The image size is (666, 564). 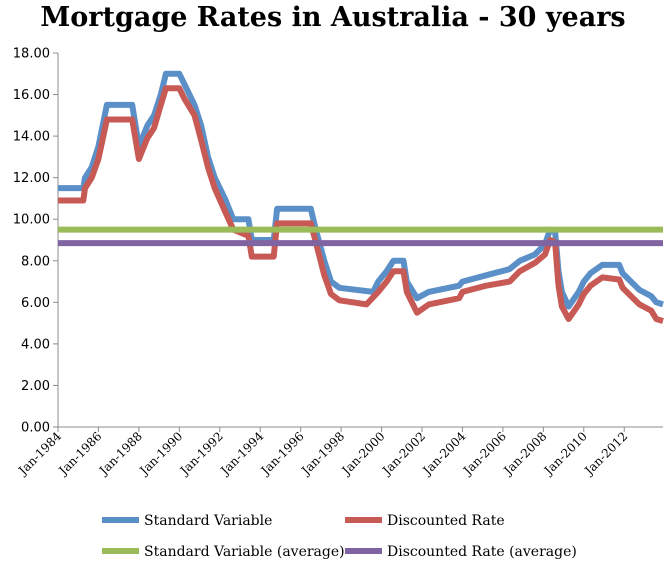 What do you see at coordinates (565, 454) in the screenshot?
I see `x-tick-label: Jan-2010` at bounding box center [565, 454].